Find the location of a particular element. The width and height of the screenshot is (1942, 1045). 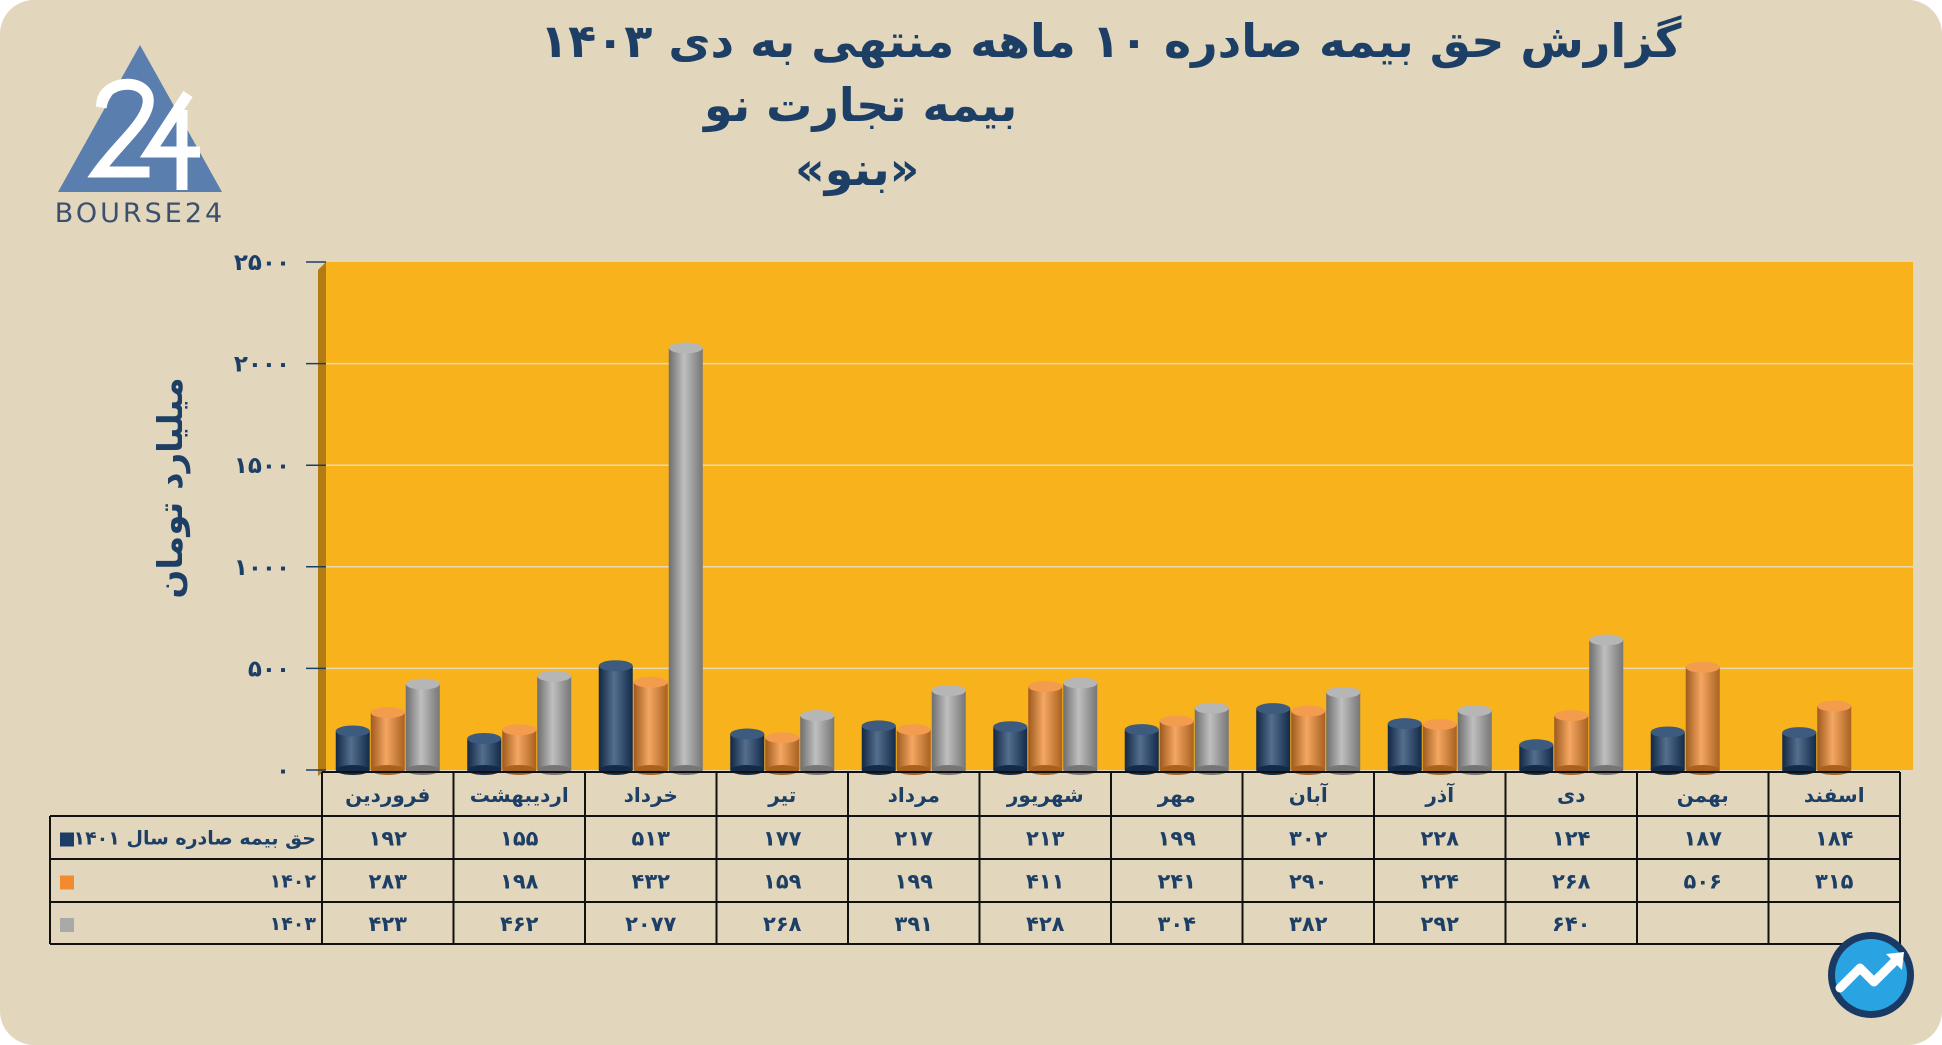

plot-side-wall is located at coordinates (322, 519).